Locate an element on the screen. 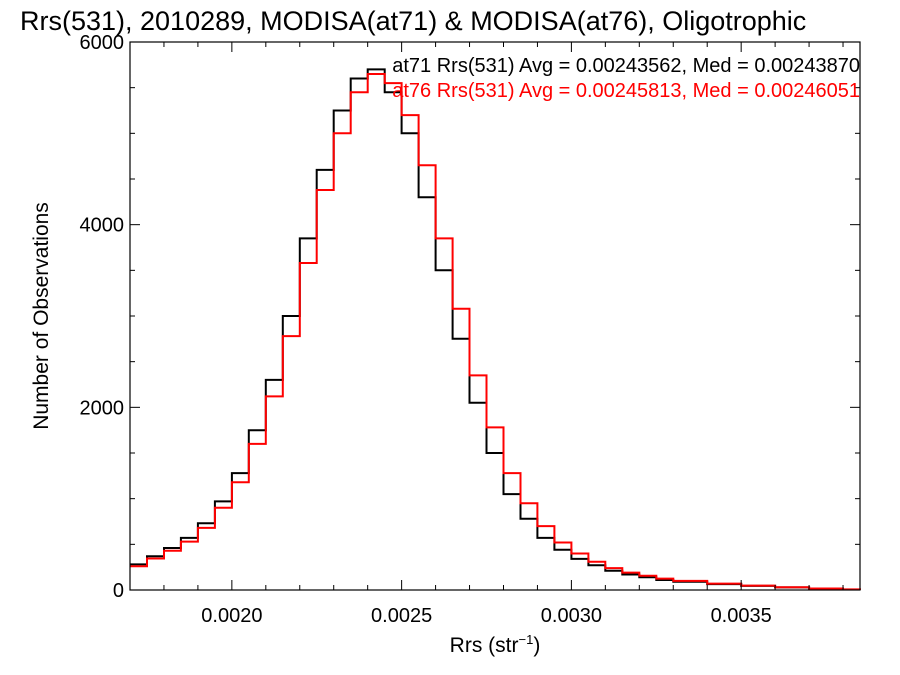  y-tick-label: 6000 is located at coordinates (102, 43).